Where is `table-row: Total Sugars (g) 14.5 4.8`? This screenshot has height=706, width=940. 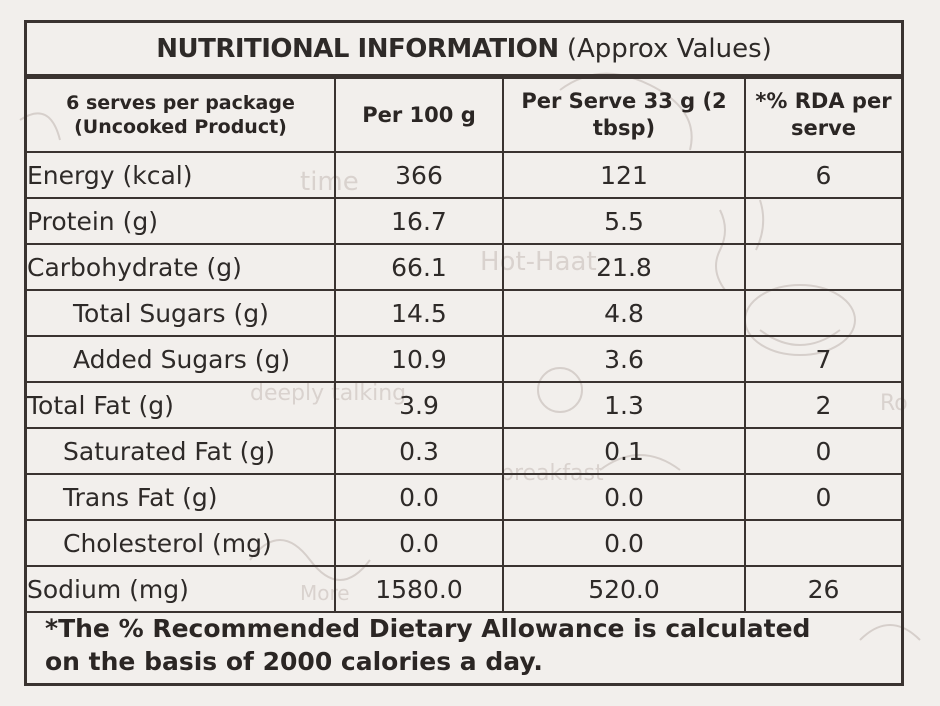
table-row: Total Sugars (g) 14.5 4.8 is located at coordinates (464, 313).